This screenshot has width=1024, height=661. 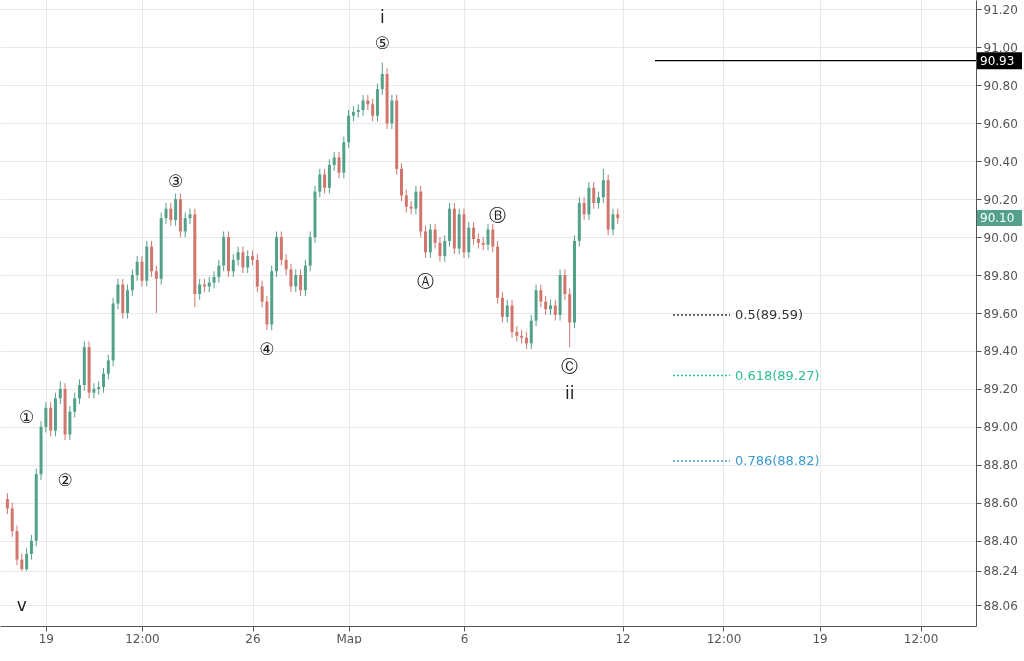 What do you see at coordinates (1000, 47) in the screenshot?
I see `y-tick-label: 91.00` at bounding box center [1000, 47].